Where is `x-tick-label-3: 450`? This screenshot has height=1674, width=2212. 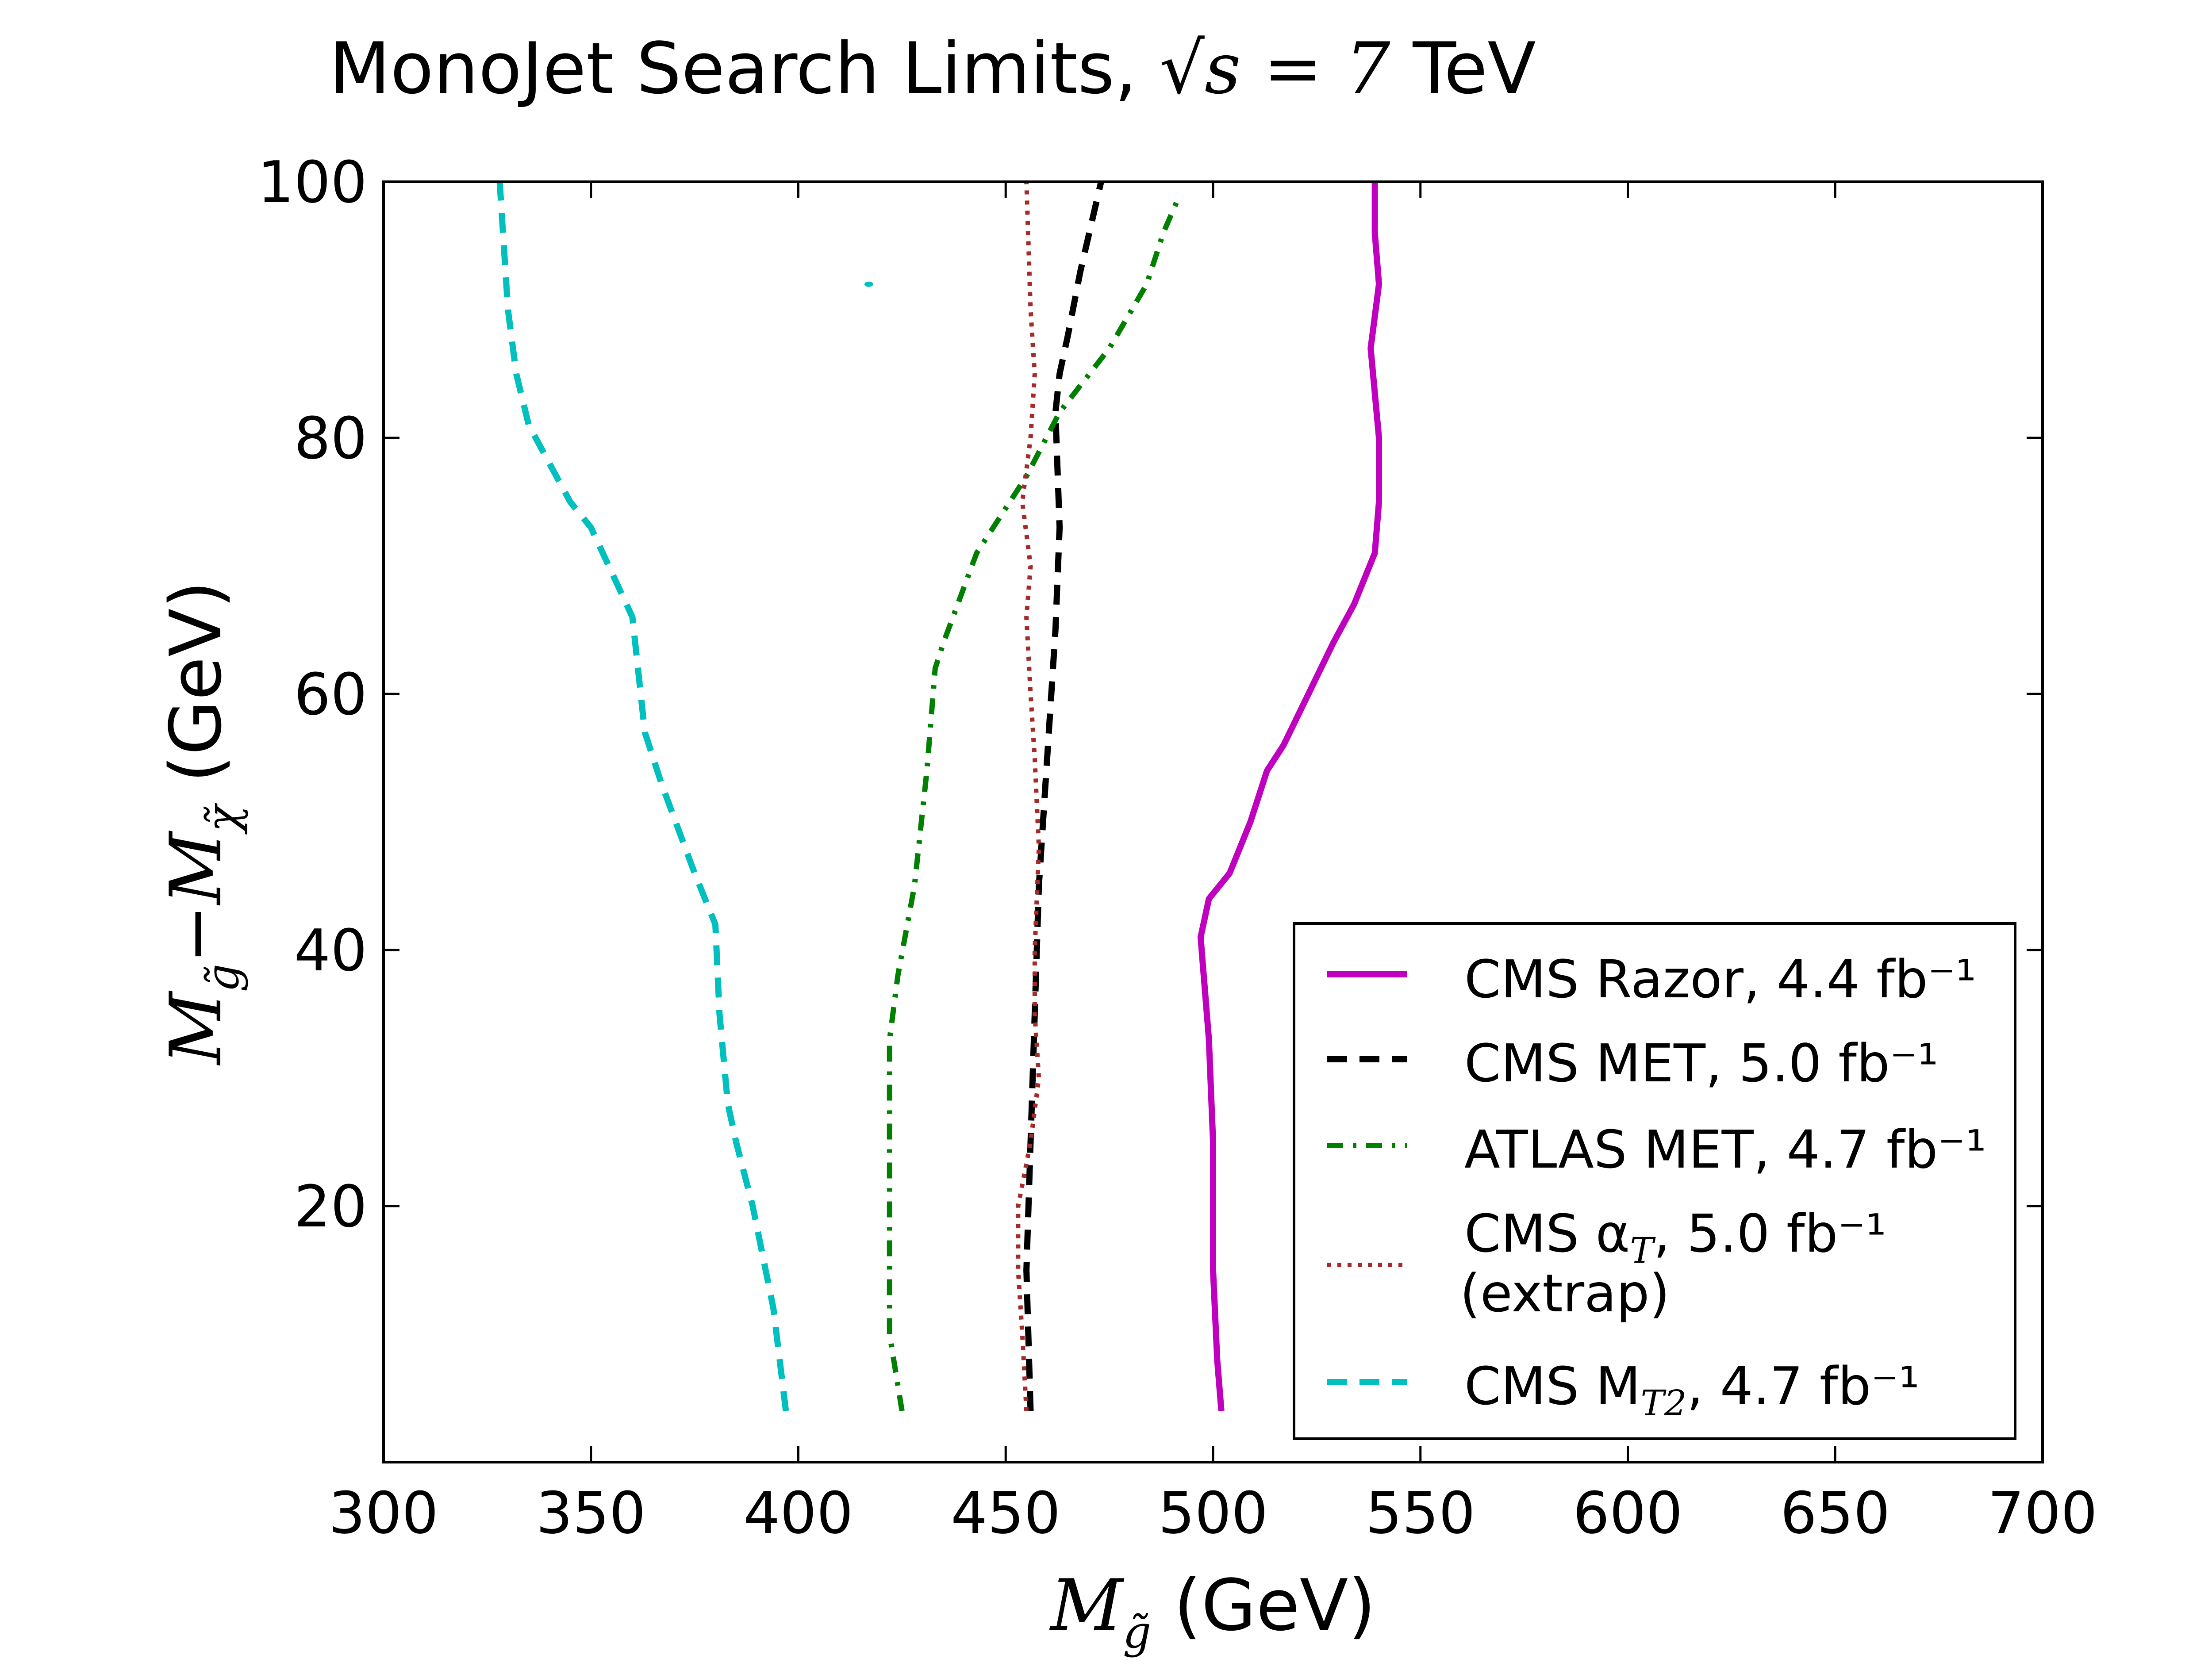
x-tick-label-3: 450 is located at coordinates (1006, 1513).